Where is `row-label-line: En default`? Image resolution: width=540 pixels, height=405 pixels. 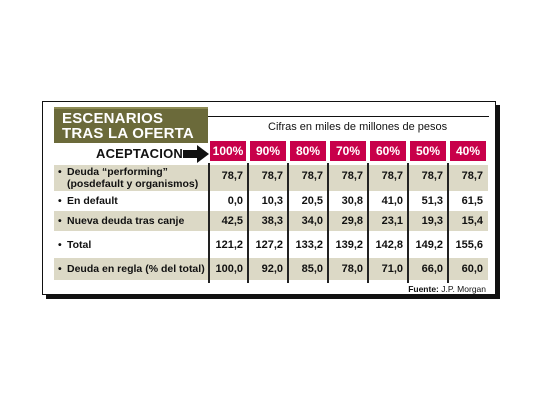 row-label-line: En default is located at coordinates (92, 201).